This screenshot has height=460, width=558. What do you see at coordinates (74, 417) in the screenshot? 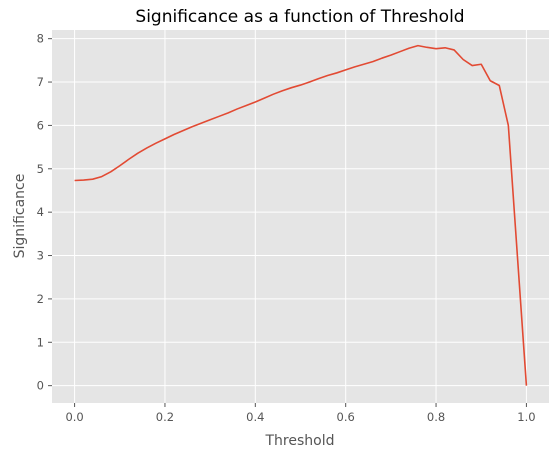
I see `x-tick-label: 0.0` at bounding box center [74, 417].